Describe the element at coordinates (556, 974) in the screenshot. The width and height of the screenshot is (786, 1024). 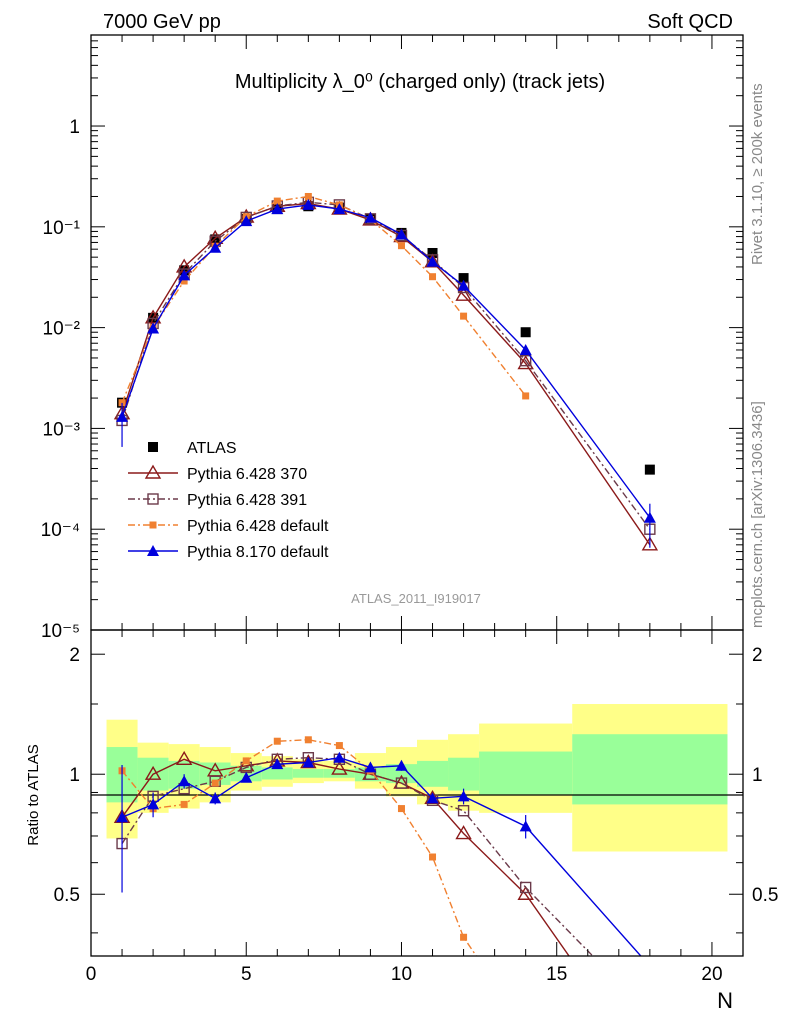
I see `x-tick-label: 15` at that location.